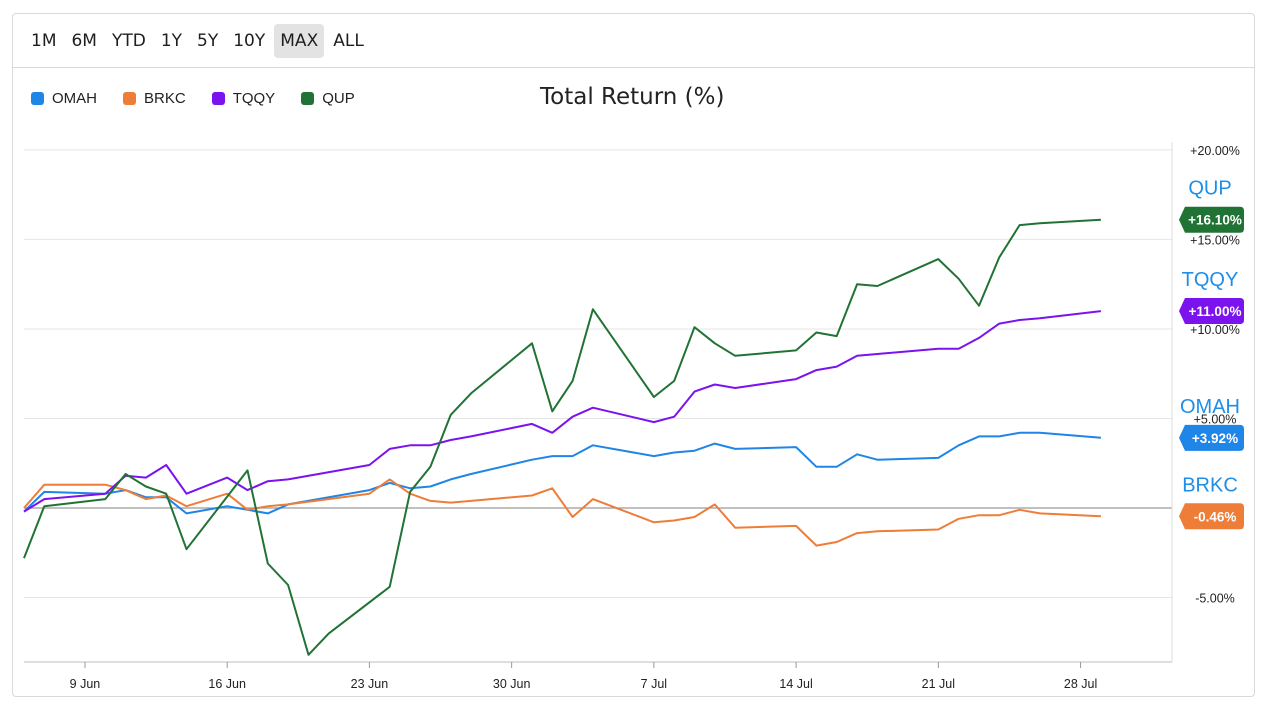 The image size is (1280, 723). Describe the element at coordinates (74, 98) in the screenshot. I see `legend-label-omah: OMAH` at that location.